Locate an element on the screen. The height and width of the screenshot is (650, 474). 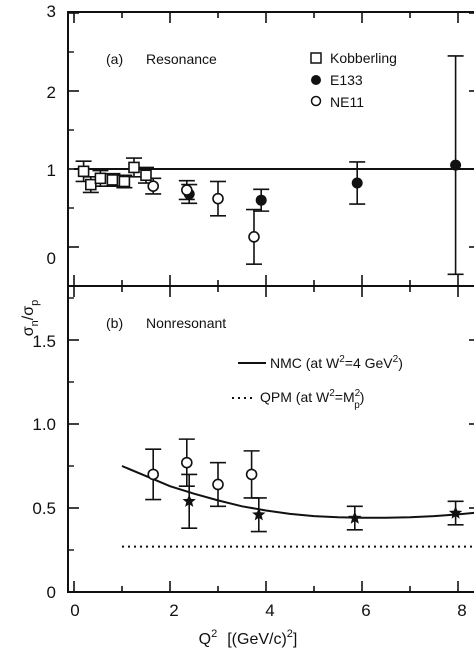
legend-label-nmc: NMC (at W2=4 GeV2) is located at coordinates (336, 362).